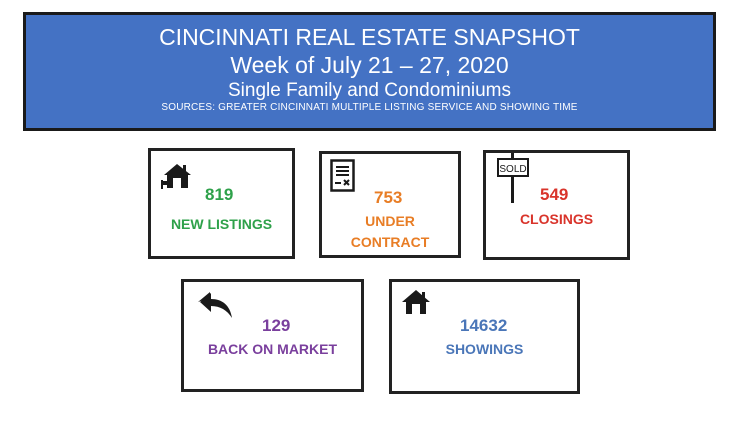 The image size is (750, 422). I want to click on sold-sign-icon: SOLD, so click(513, 180).